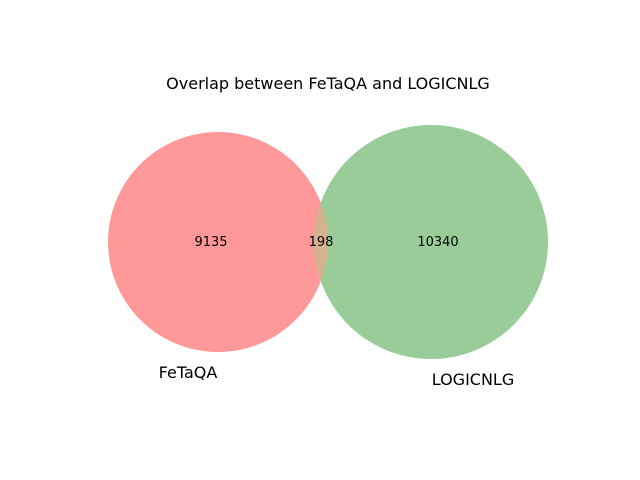  I want to click on fetaqa-only-count: 9135, so click(210, 242).